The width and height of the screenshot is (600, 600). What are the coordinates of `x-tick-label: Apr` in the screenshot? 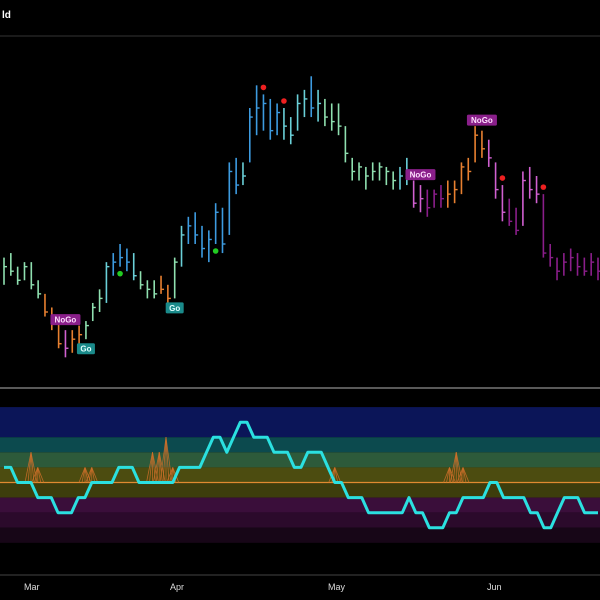 It's located at (177, 587).